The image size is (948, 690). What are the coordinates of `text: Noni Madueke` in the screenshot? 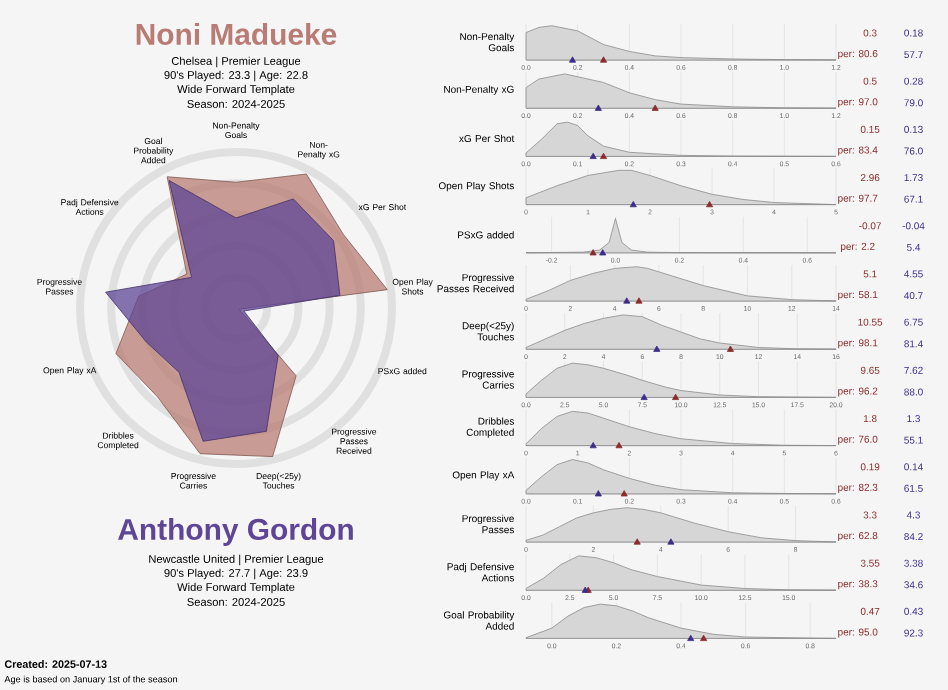 It's located at (236, 34).